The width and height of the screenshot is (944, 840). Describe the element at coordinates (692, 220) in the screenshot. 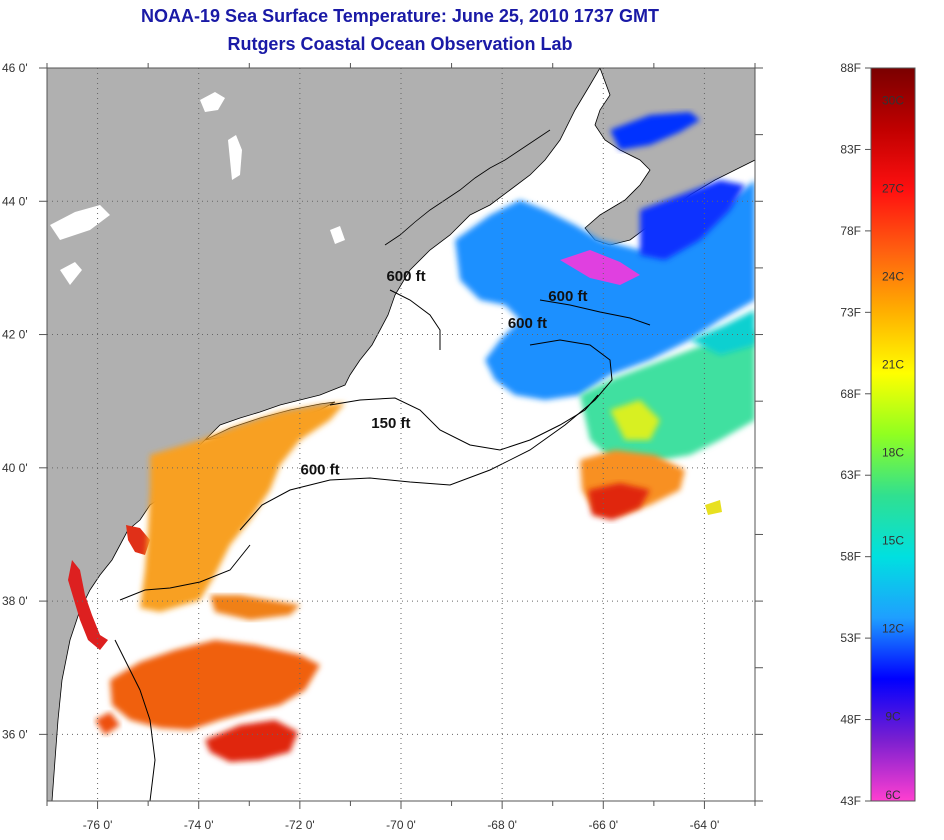

I see `sst-scotian-cold` at that location.